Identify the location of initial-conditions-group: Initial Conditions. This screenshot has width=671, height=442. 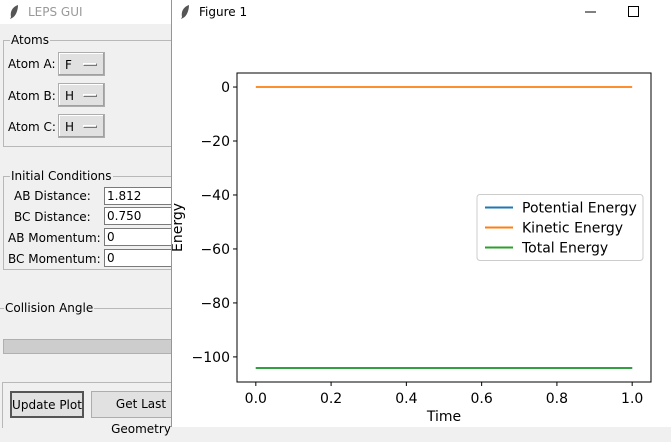
(88, 219).